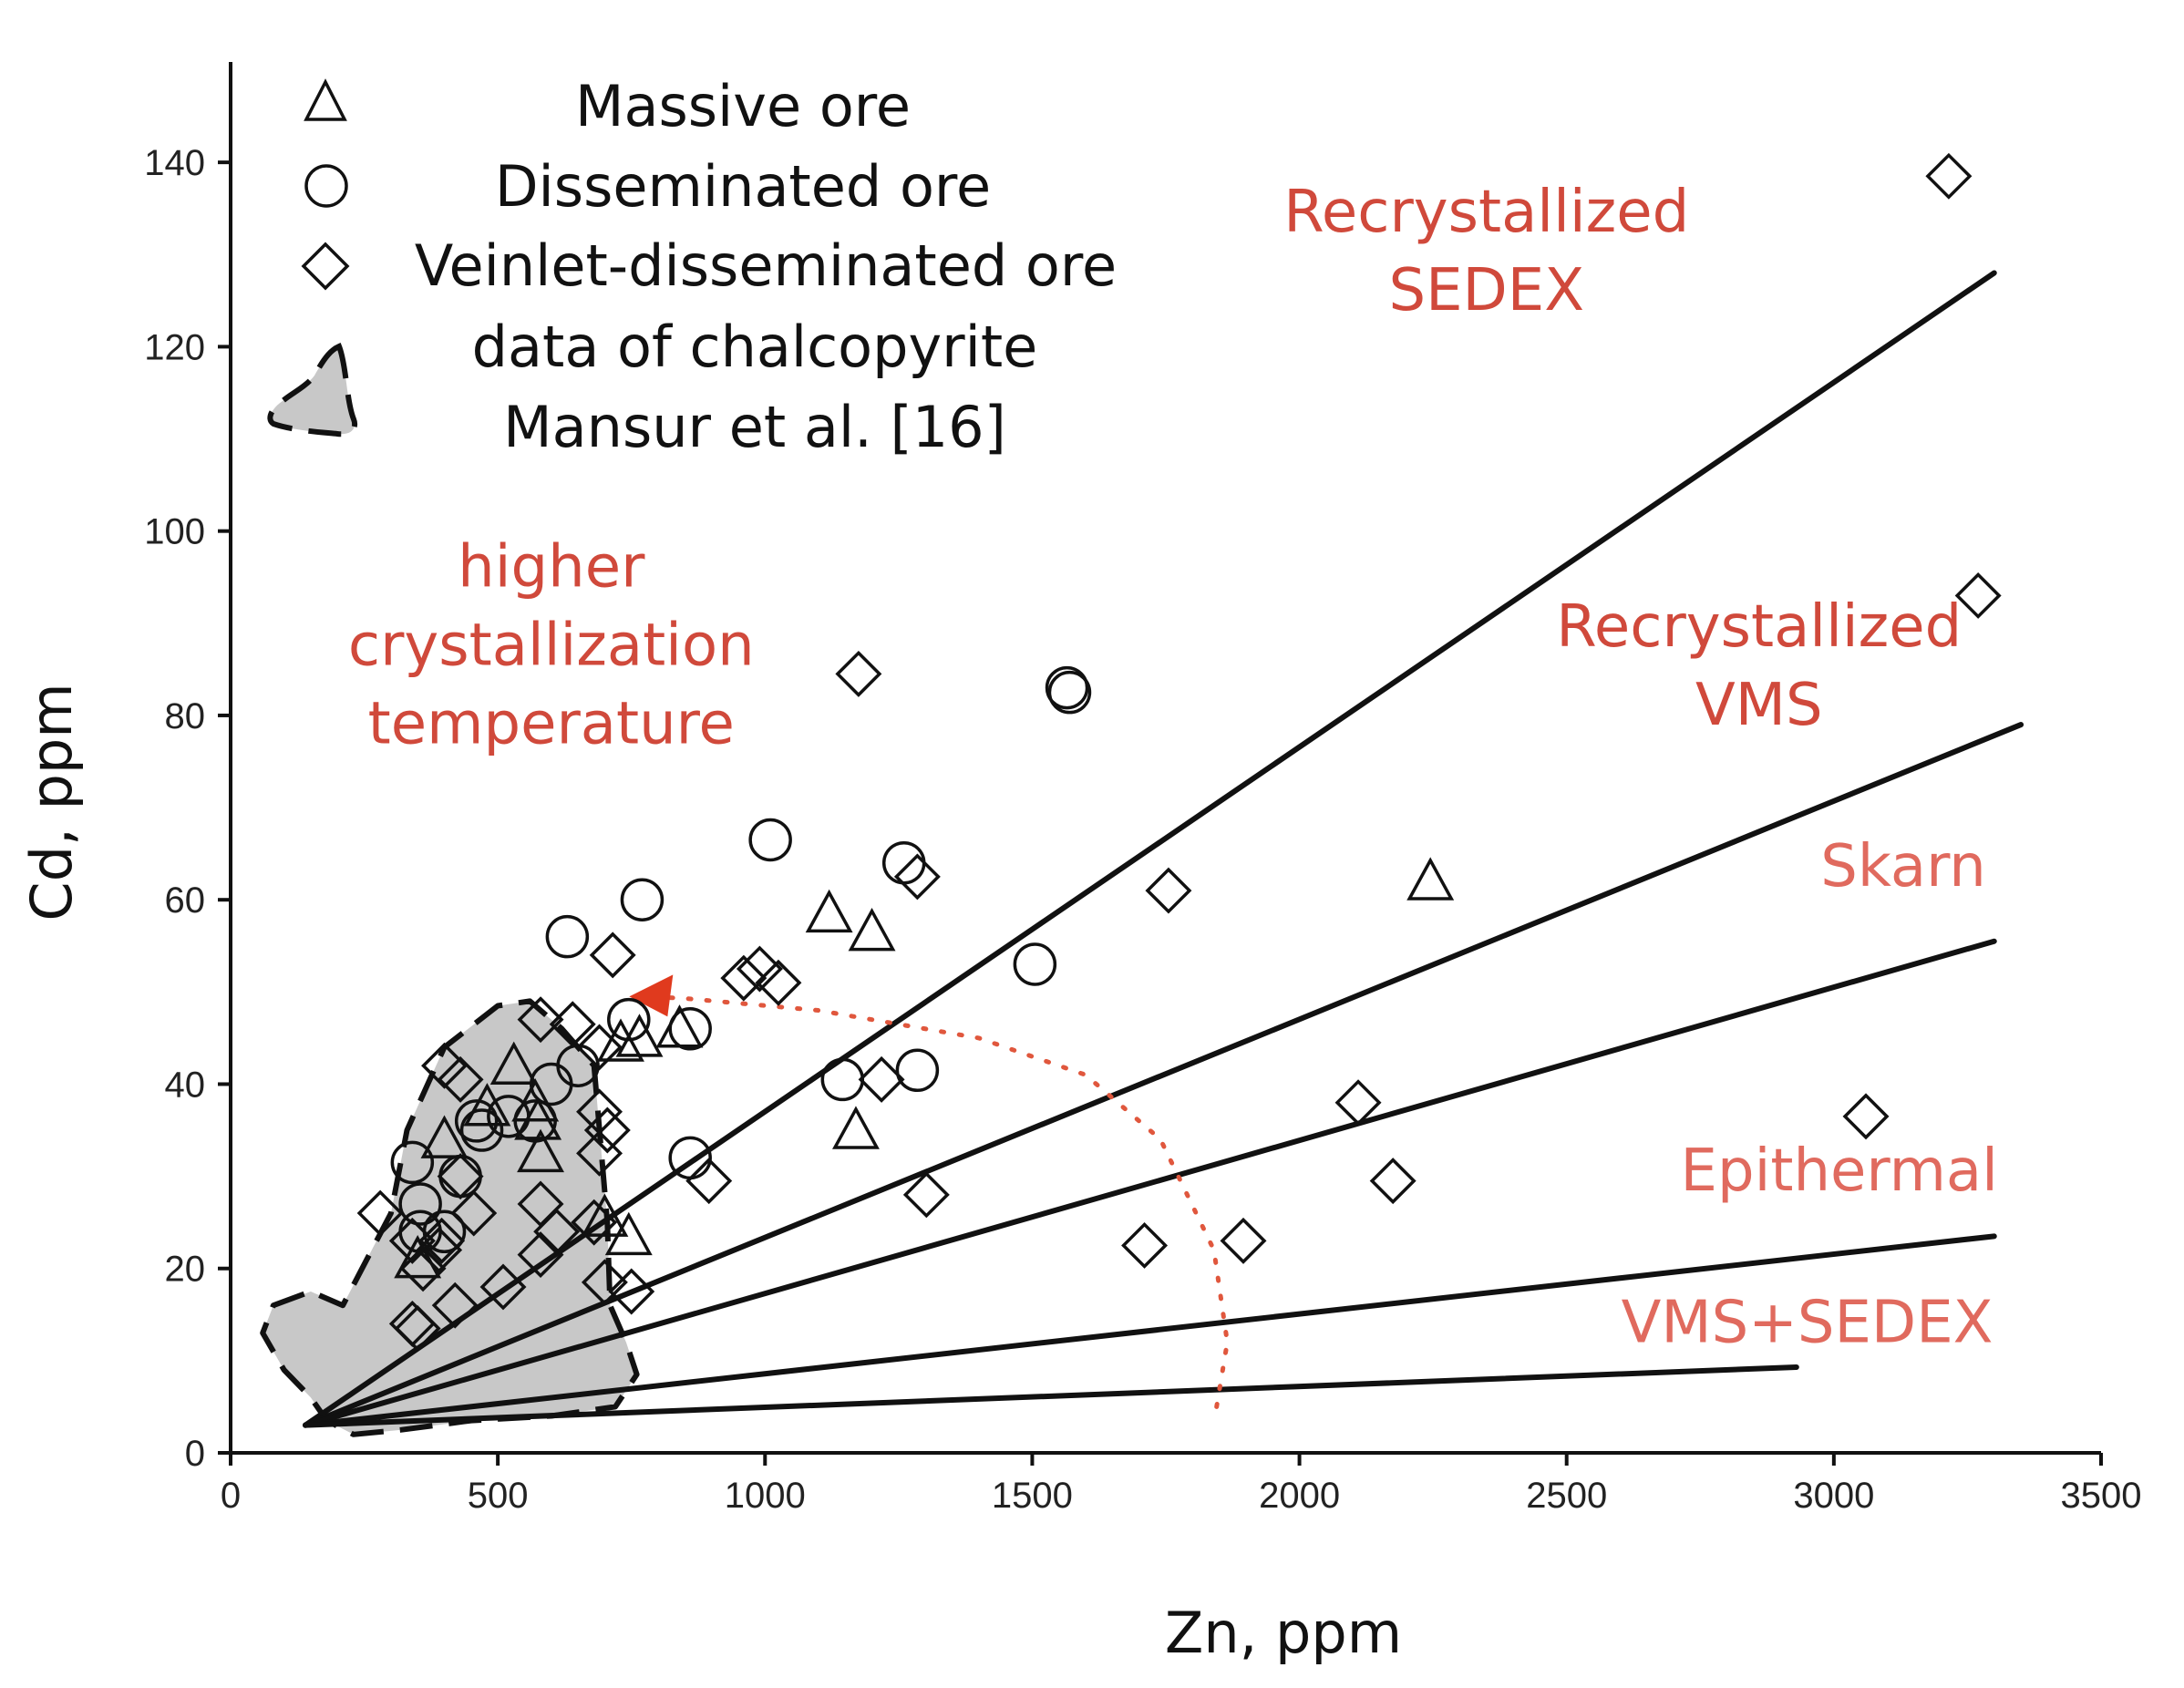 Image resolution: width=2184 pixels, height=1688 pixels. I want to click on x-tick-label-3500: 3500, so click(2101, 1496).